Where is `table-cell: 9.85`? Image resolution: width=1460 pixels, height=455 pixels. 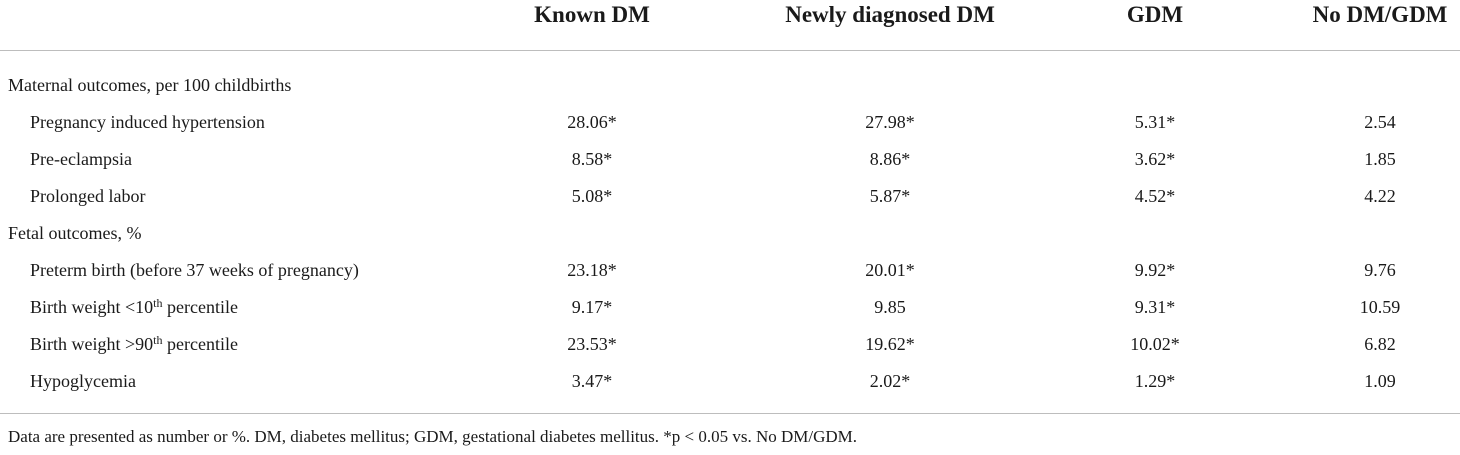 table-cell: 9.85 is located at coordinates (890, 307).